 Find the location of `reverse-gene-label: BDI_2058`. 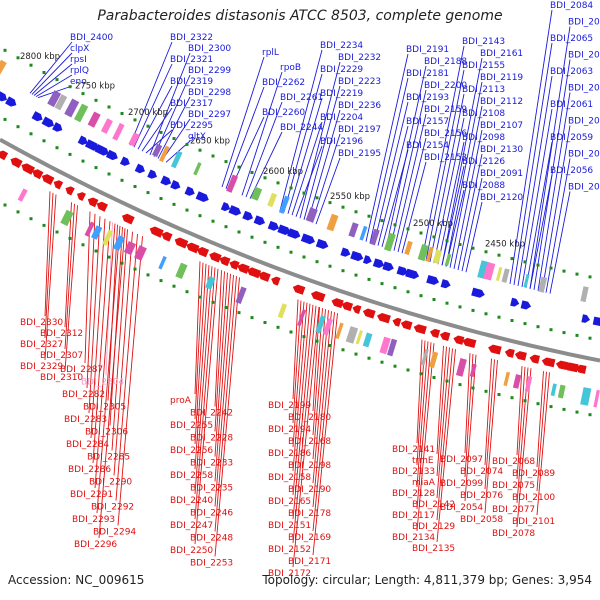

reverse-gene-label: BDI_2058 is located at coordinates (481, 520).